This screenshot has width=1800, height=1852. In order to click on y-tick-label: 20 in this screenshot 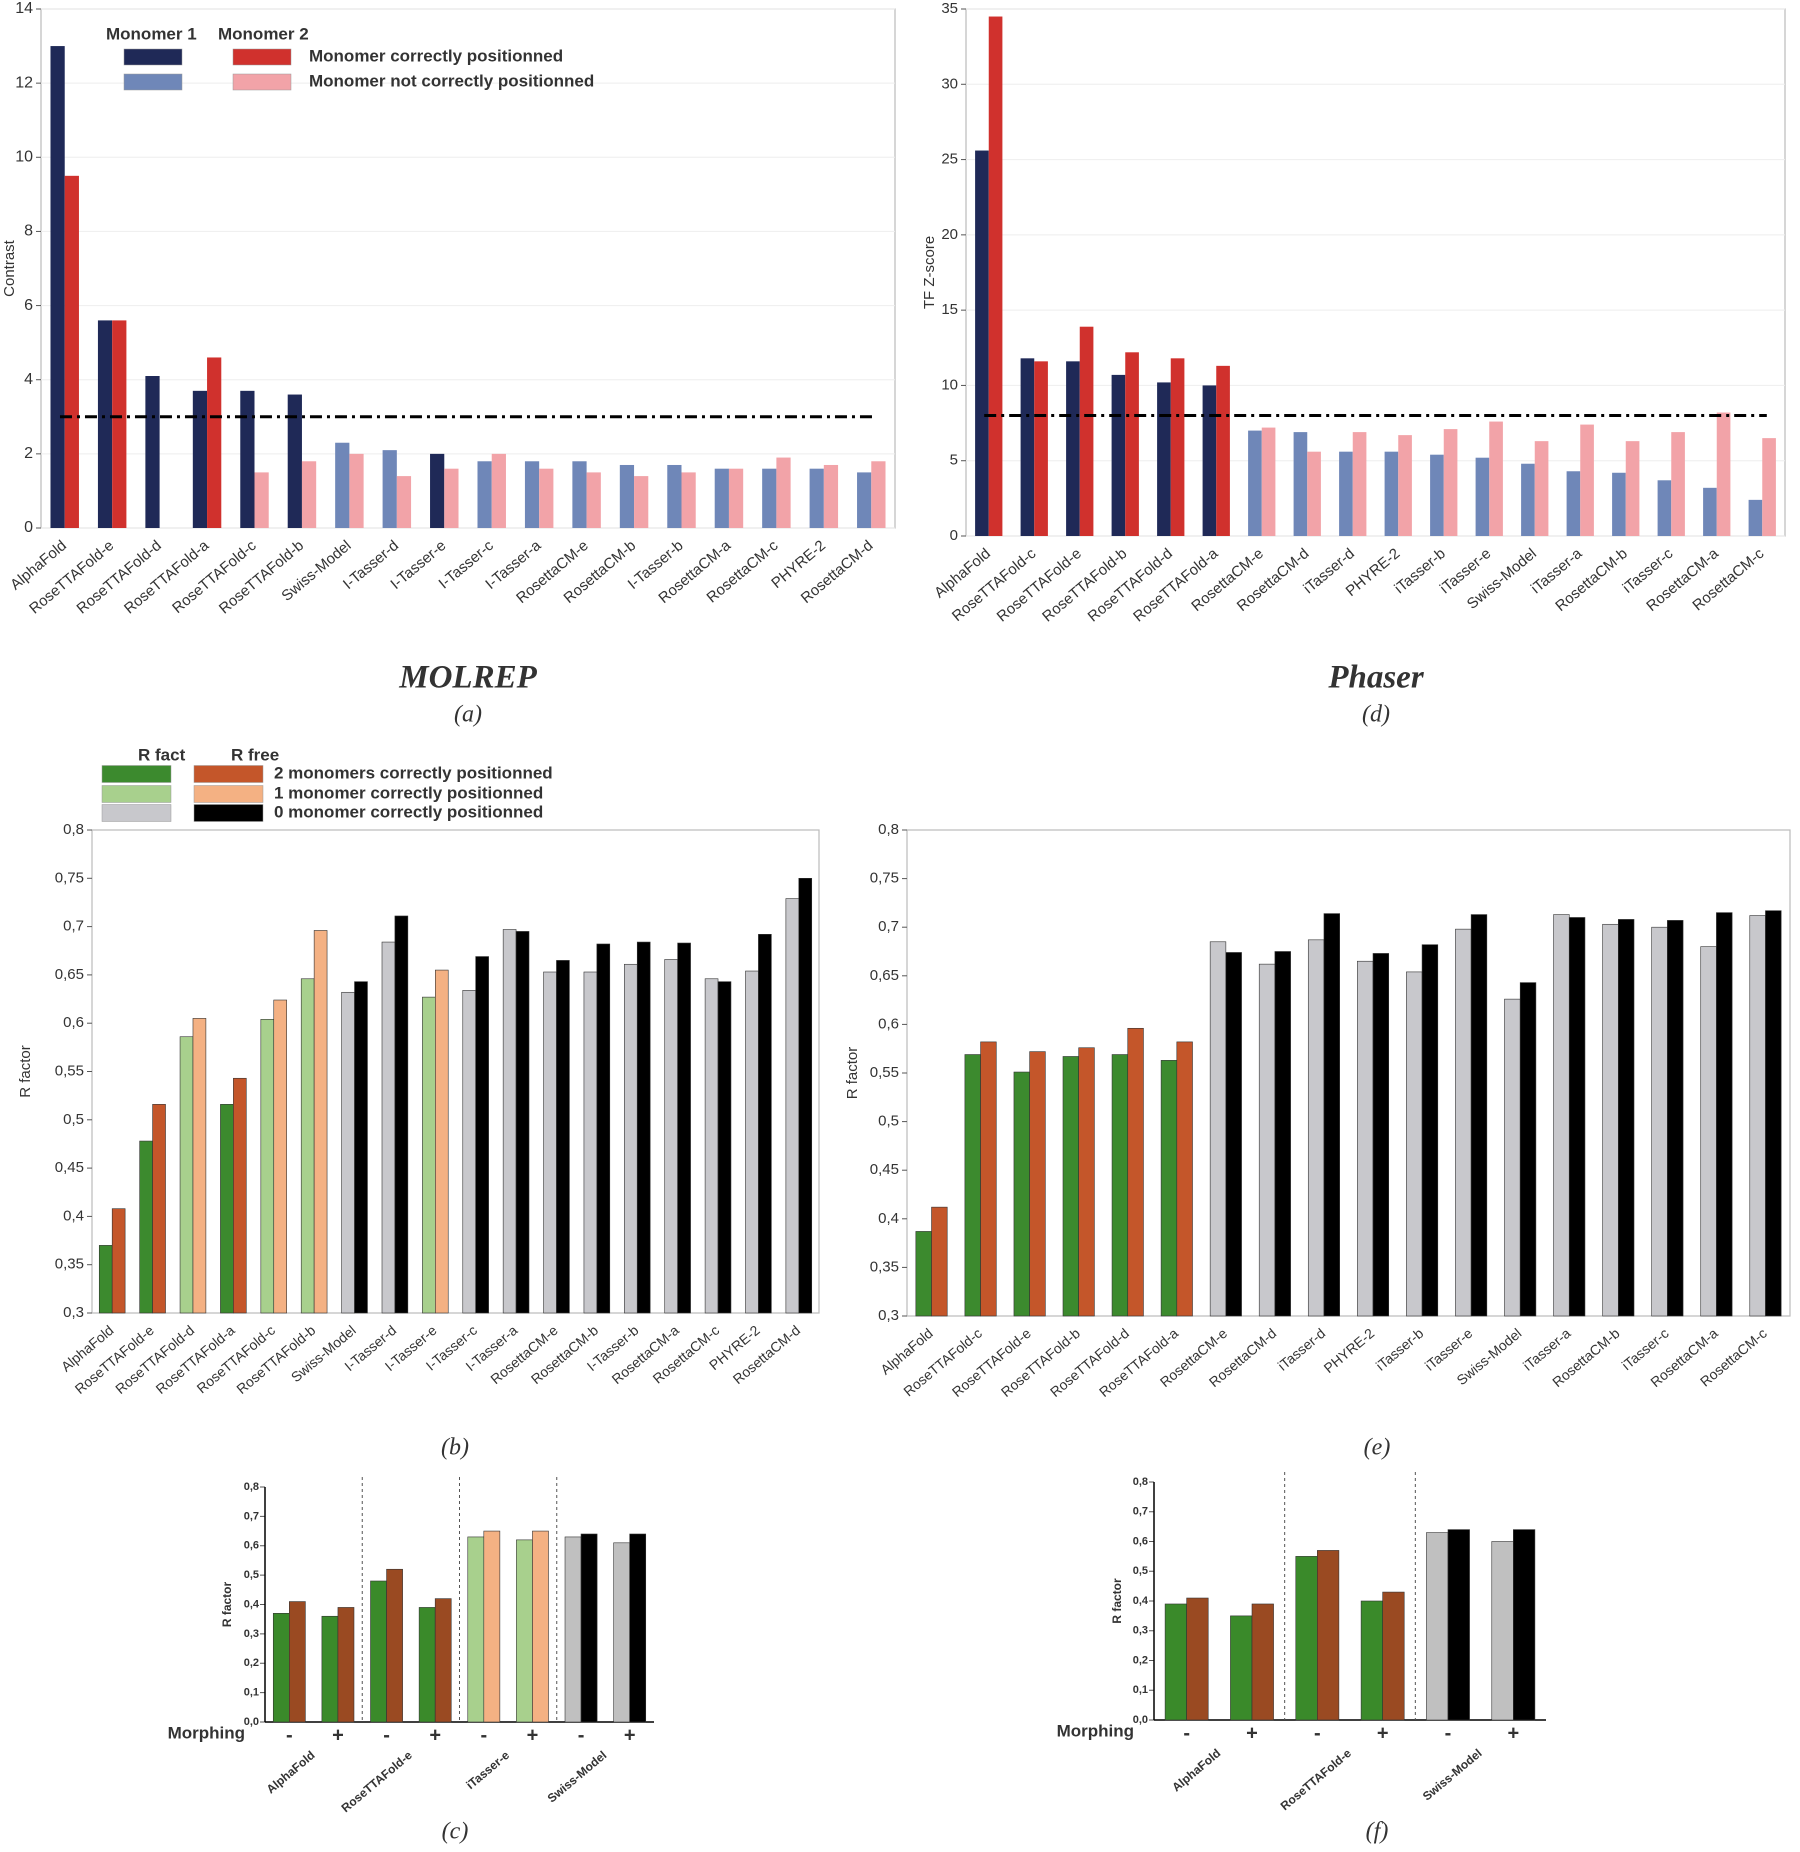, I will do `click(949, 234)`.